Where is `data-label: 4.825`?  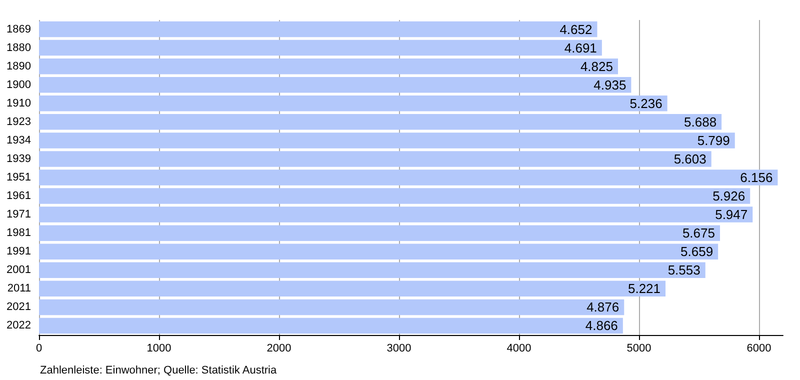
data-label: 4.825 is located at coordinates (596, 66).